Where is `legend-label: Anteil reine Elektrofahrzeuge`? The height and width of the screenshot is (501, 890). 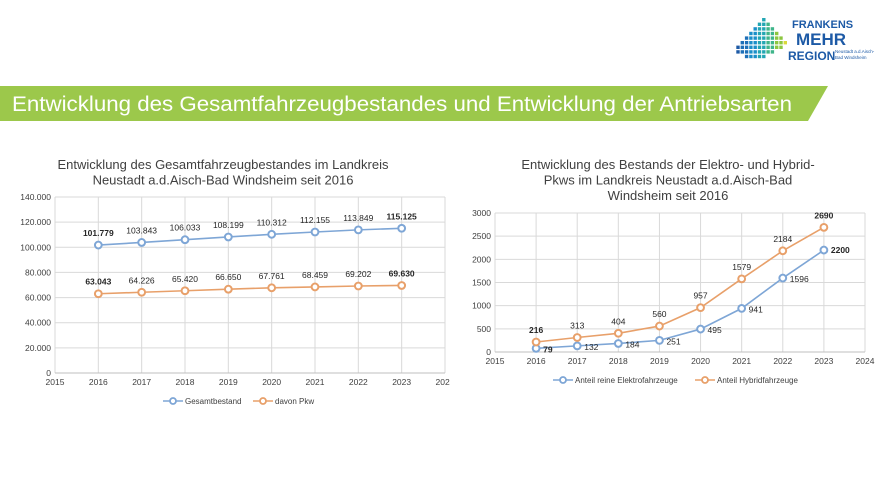
legend-label: Anteil reine Elektrofahrzeuge is located at coordinates (626, 380).